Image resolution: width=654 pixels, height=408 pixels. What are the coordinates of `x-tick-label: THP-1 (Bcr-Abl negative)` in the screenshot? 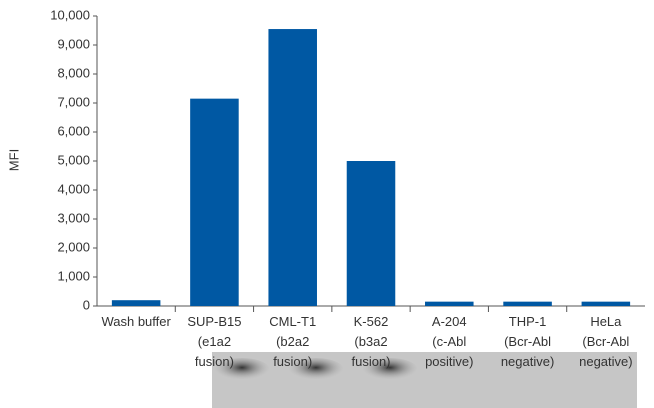 It's located at (527, 341).